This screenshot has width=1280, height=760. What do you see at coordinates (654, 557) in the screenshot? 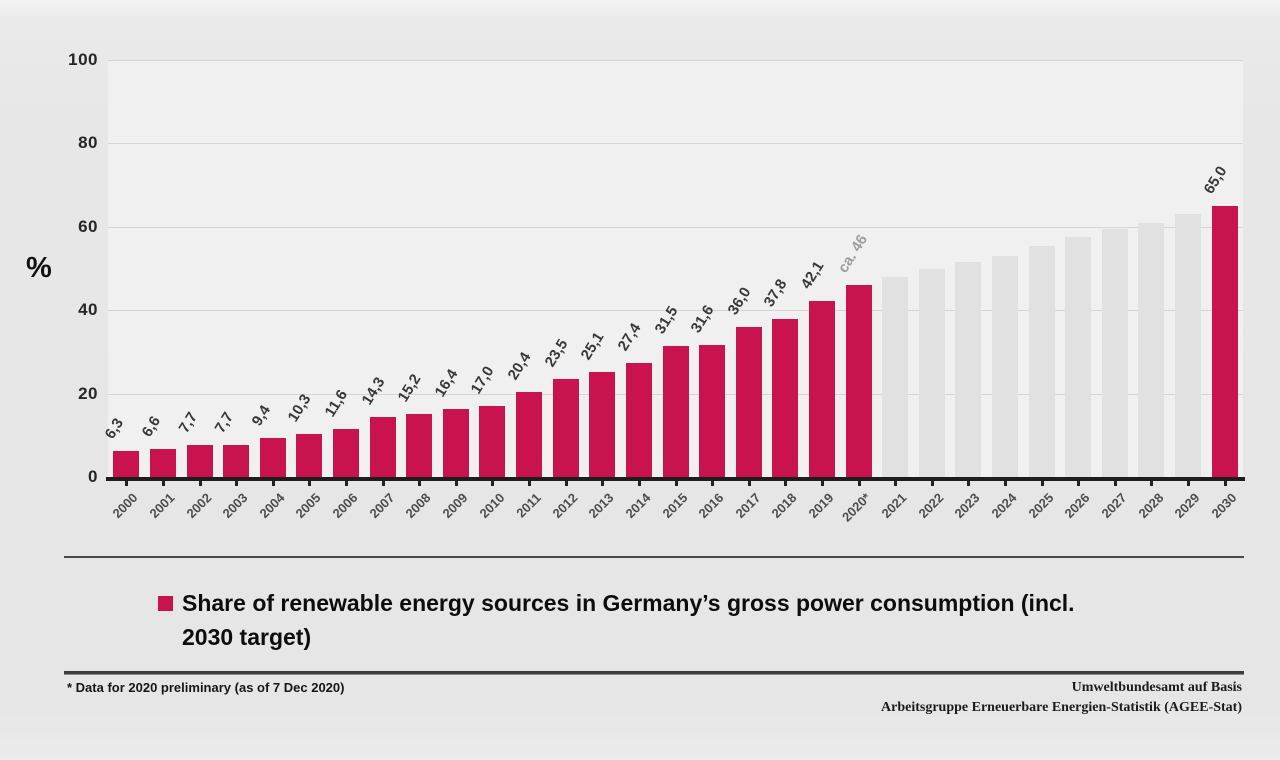
I see `divider-line` at bounding box center [654, 557].